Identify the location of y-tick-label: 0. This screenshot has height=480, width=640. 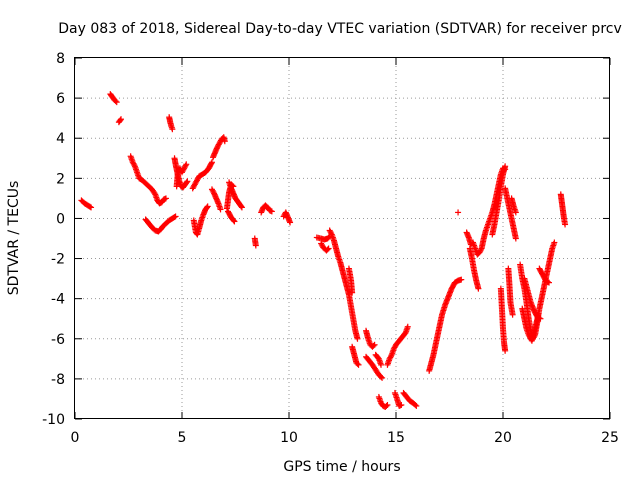
(60, 219).